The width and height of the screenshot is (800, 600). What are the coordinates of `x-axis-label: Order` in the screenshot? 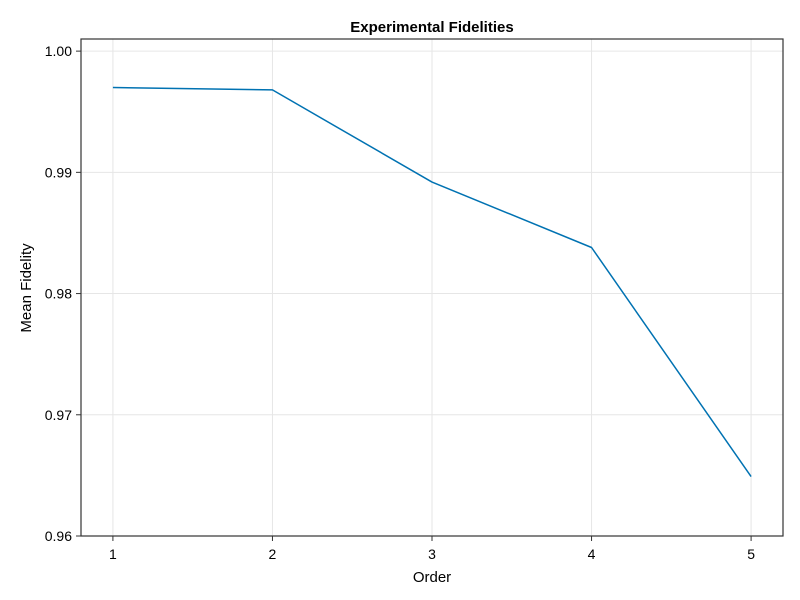 It's located at (432, 577).